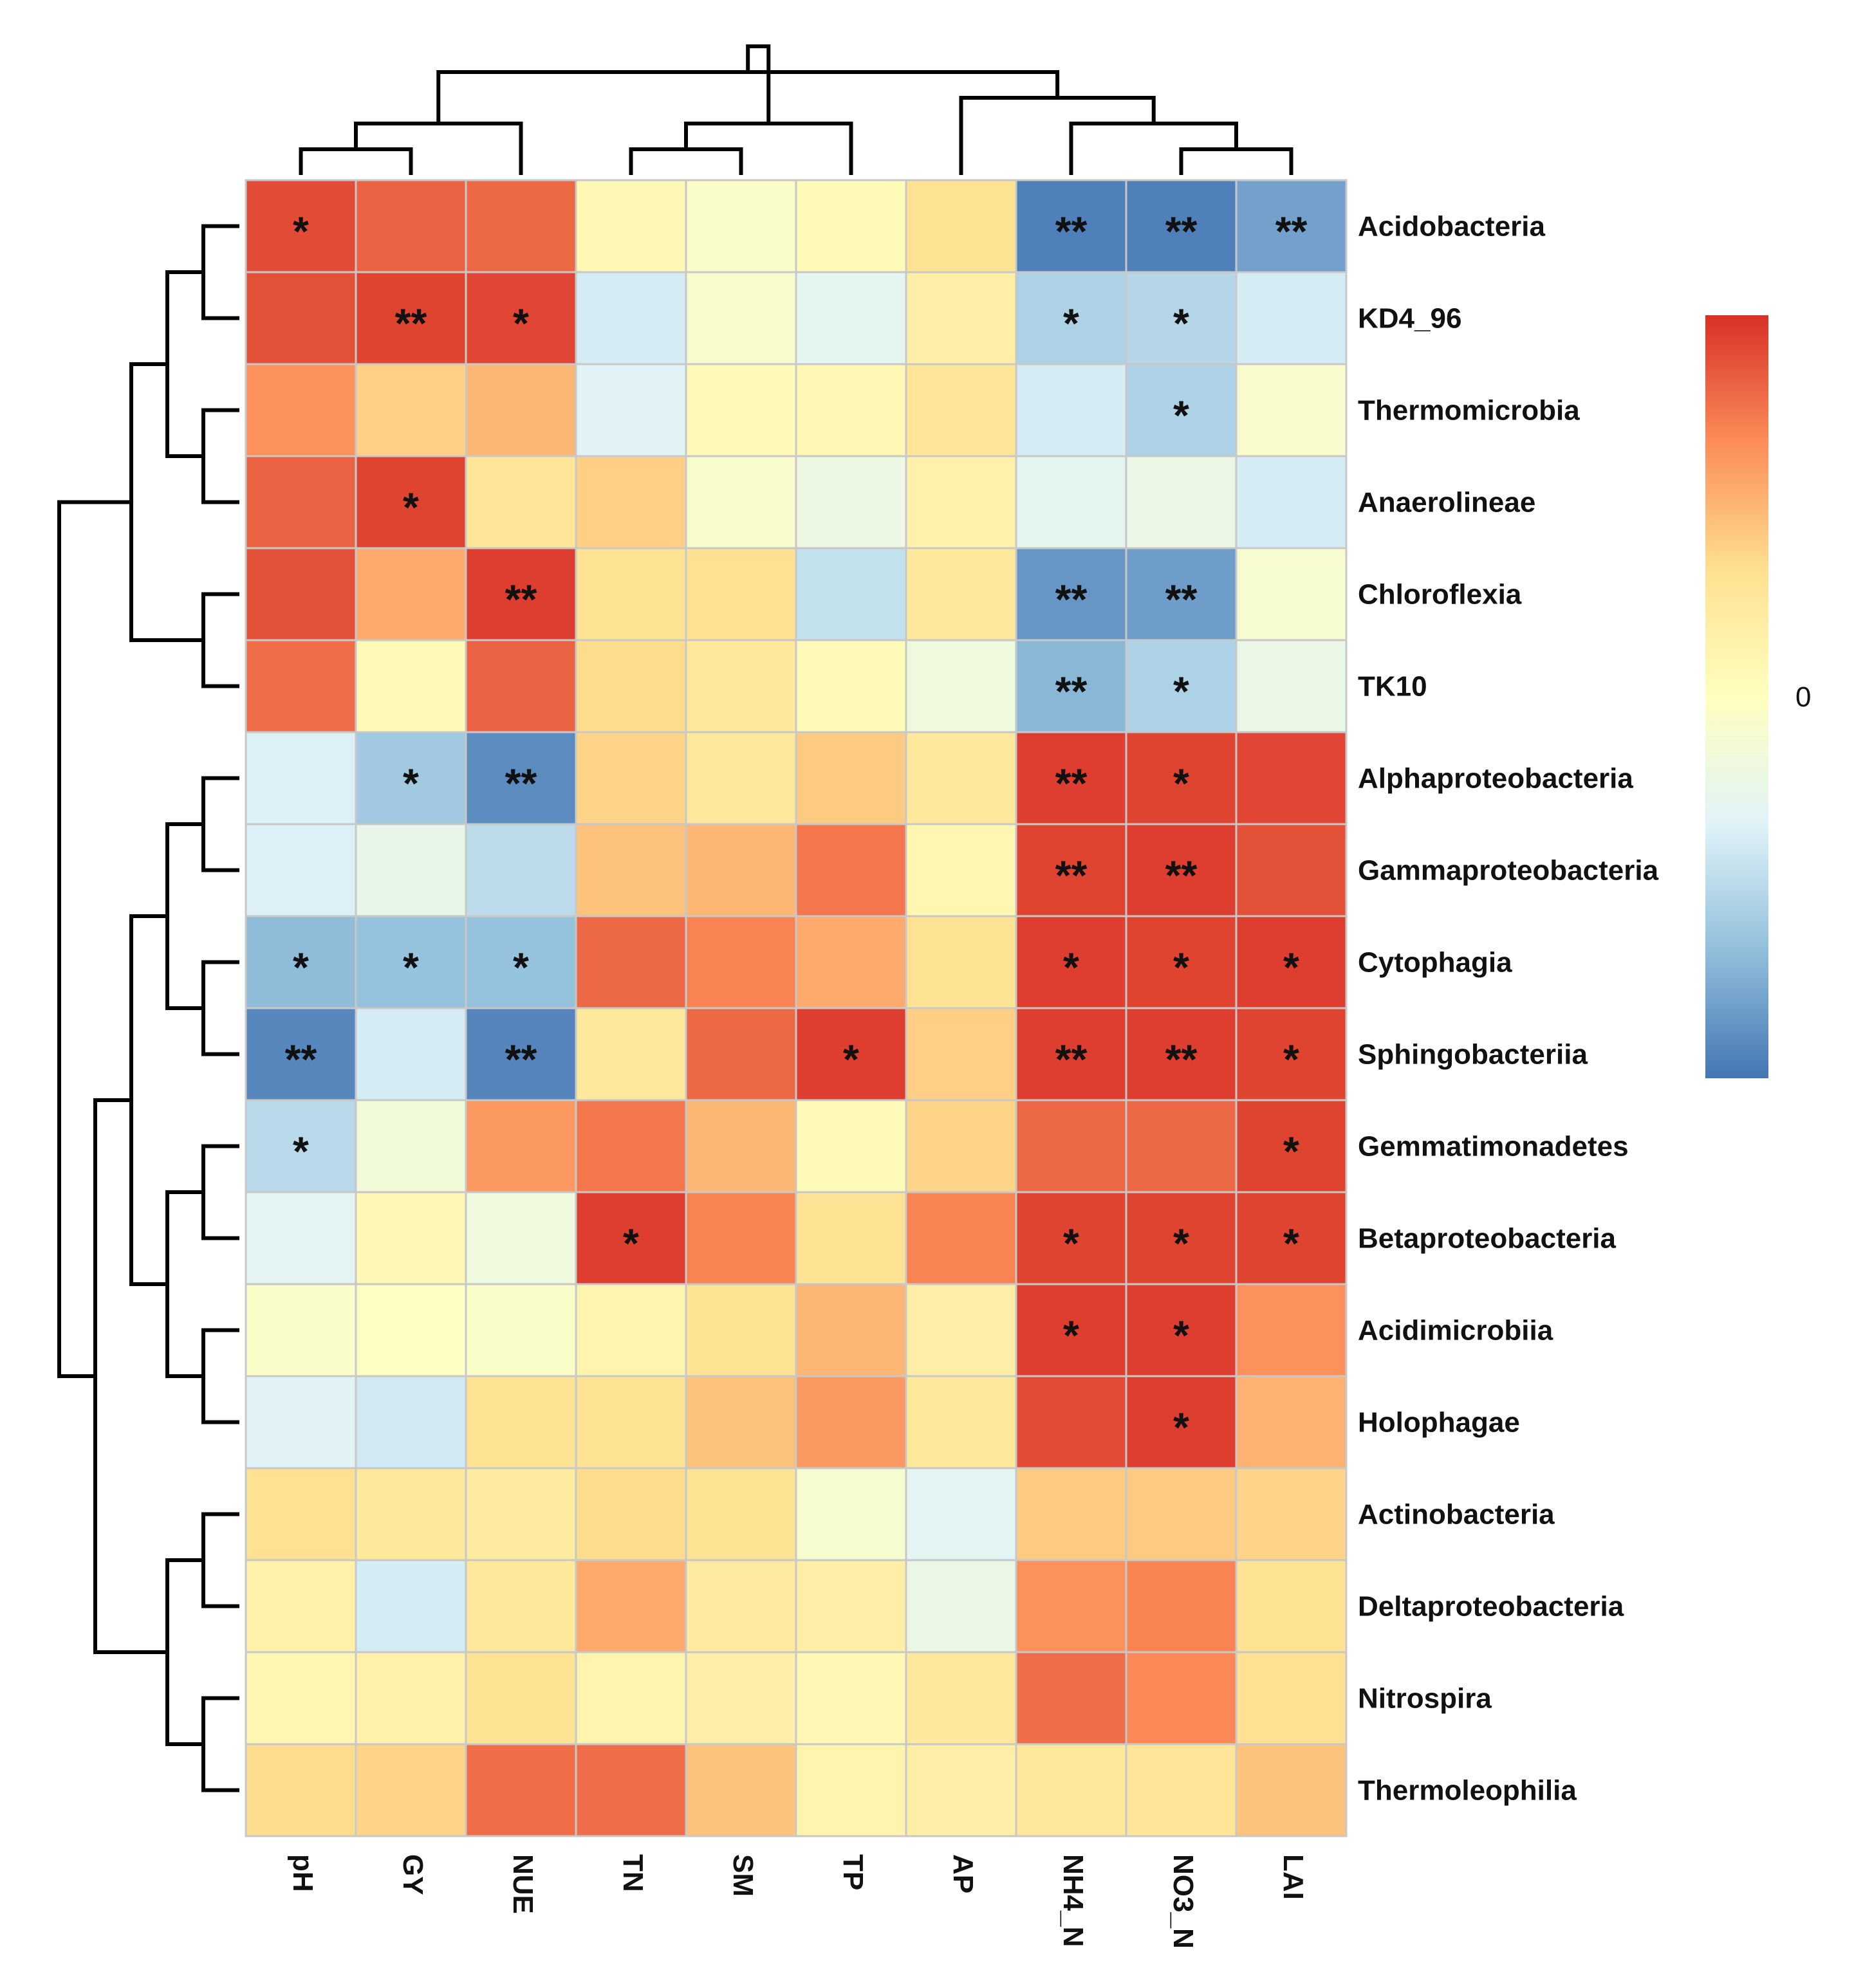 The width and height of the screenshot is (1854, 1988). What do you see at coordinates (1509, 871) in the screenshot?
I see `row-label: Gammaproteobacteria` at bounding box center [1509, 871].